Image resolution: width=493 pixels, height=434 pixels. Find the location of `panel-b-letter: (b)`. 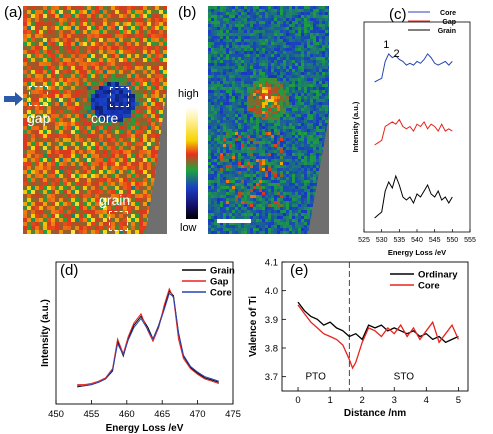

panel-b-letter: (b) is located at coordinates (187, 12).